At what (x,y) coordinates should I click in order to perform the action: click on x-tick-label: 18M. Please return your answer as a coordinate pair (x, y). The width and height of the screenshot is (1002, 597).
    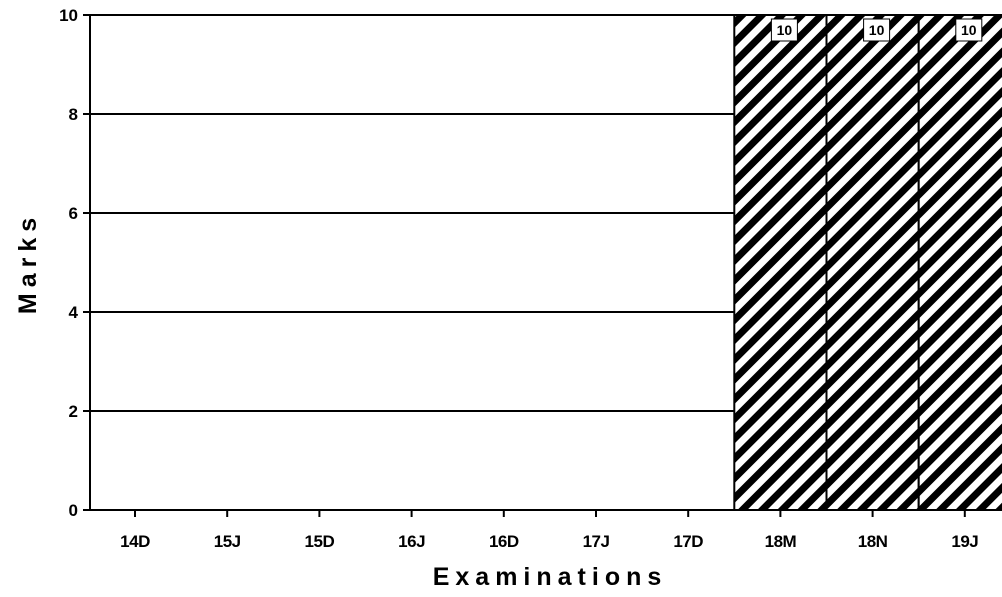
    Looking at the image, I should click on (781, 541).